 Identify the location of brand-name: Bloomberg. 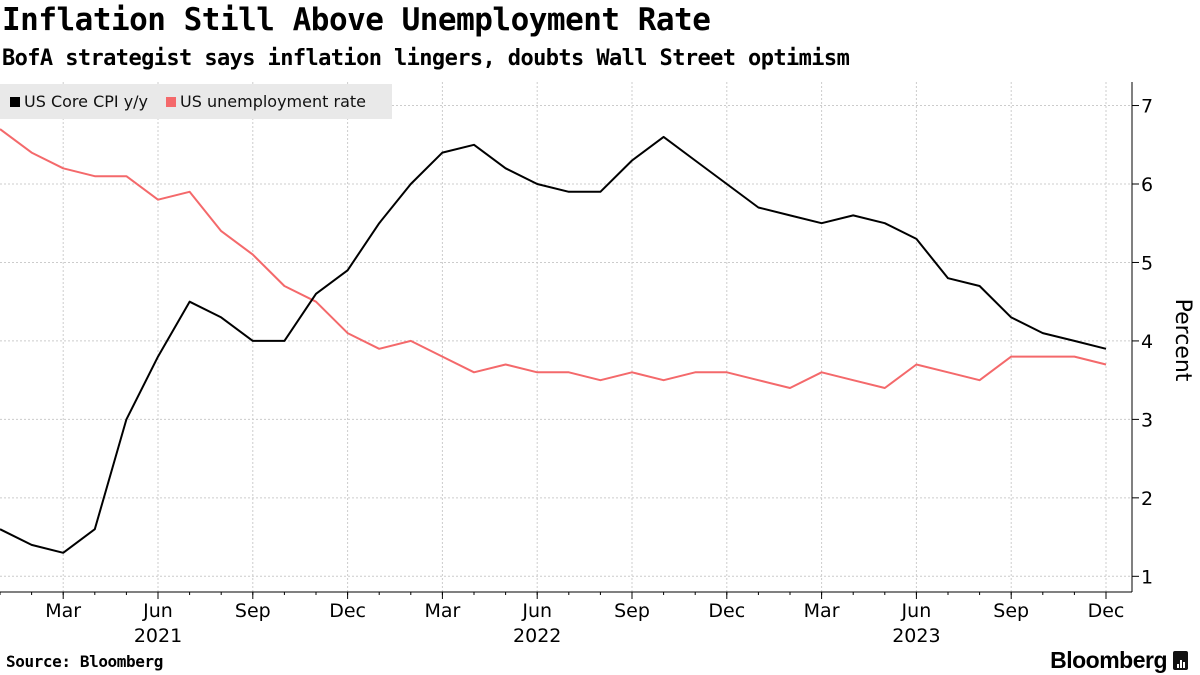
(1108, 660).